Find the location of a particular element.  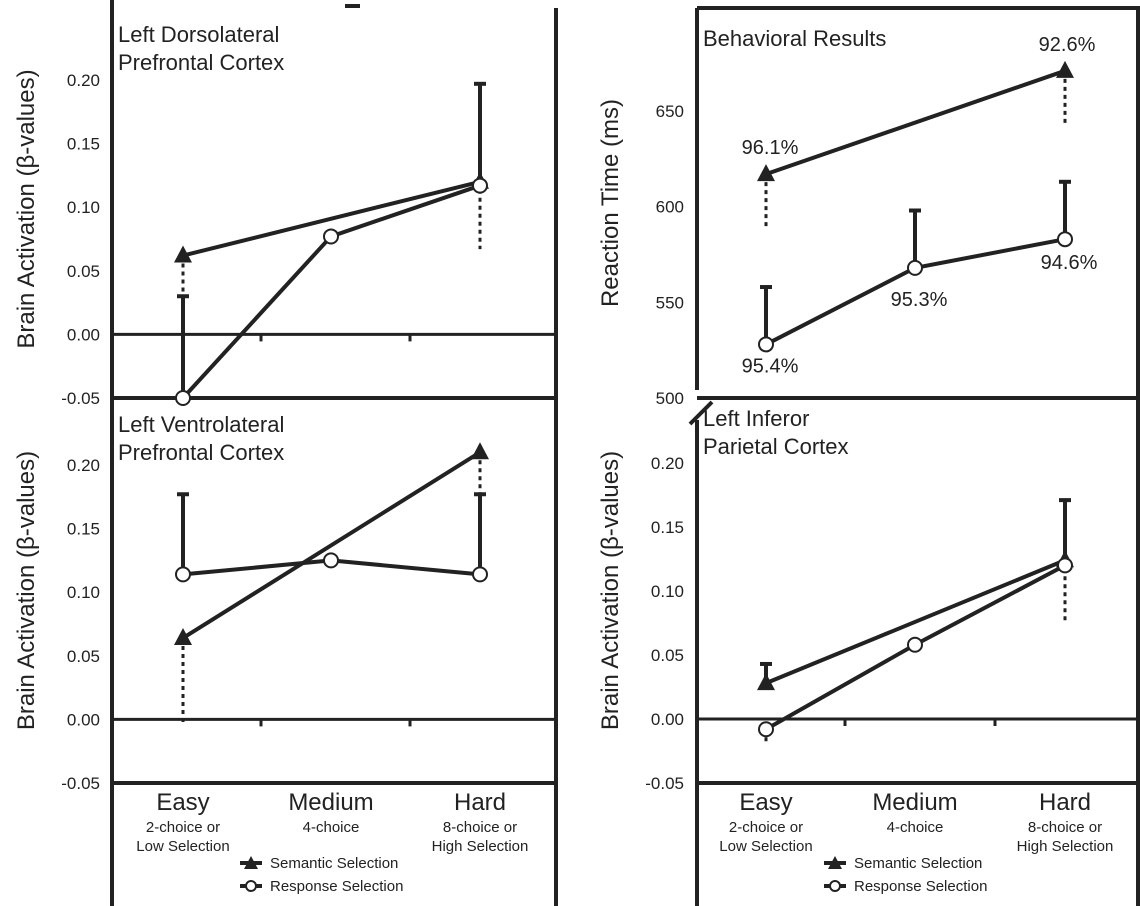

accuracy-label: 95.3% is located at coordinates (919, 300).